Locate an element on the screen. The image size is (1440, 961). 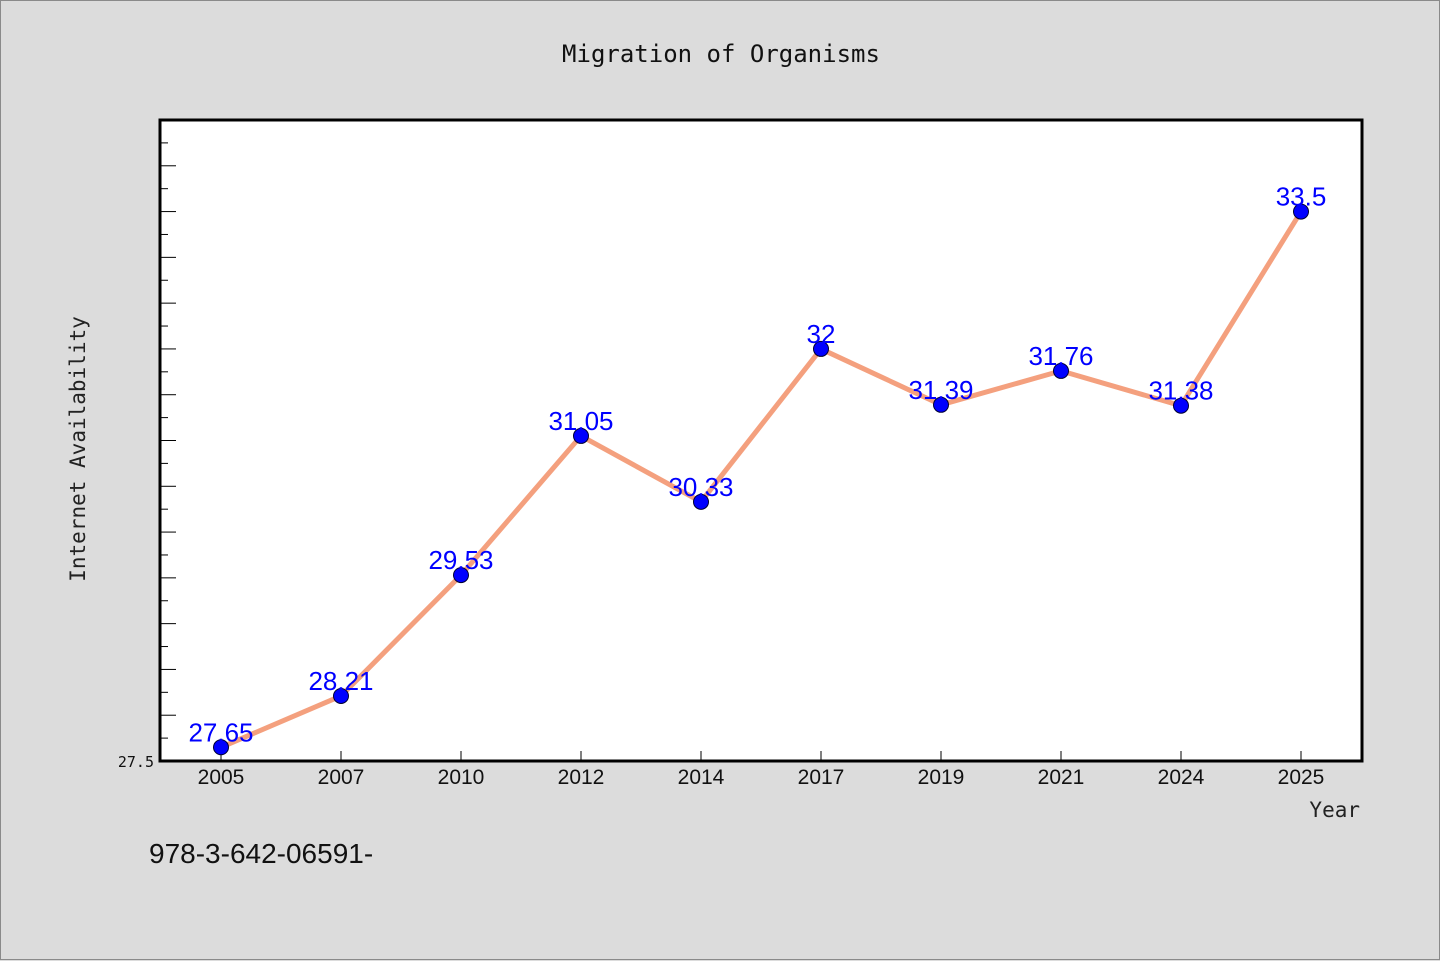
y-axis-title: Internet Availability is located at coordinates (78, 449).